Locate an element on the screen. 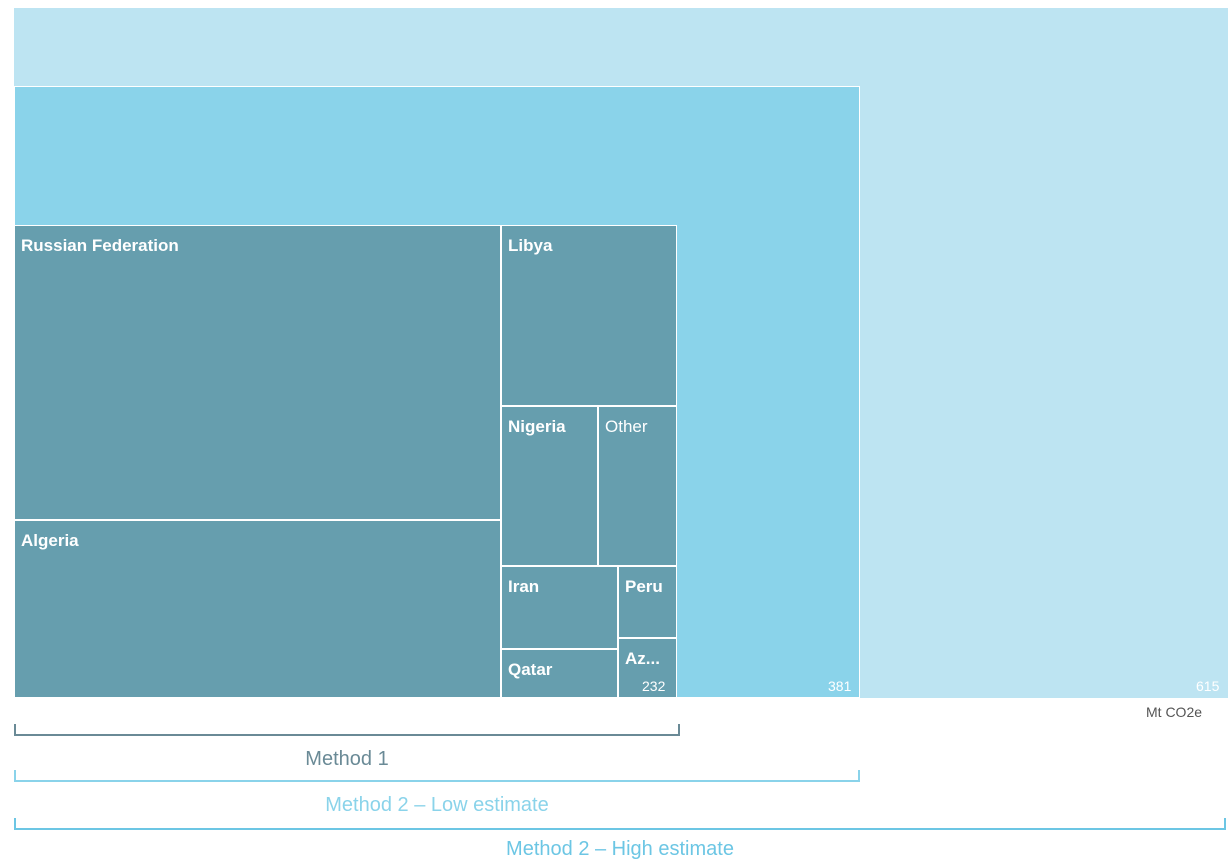 Image resolution: width=1228 pixels, height=864 pixels. method2-high-label: Method 2 – High estimate is located at coordinates (620, 849).